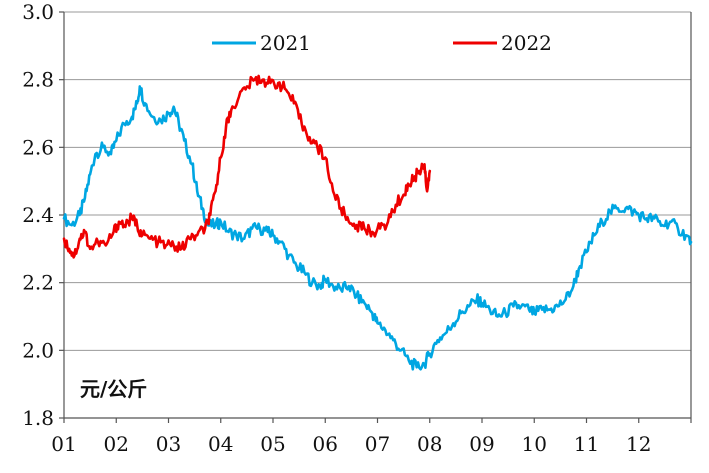 The width and height of the screenshot is (709, 473). I want to click on y-tick-label: 2.2, so click(38, 283).